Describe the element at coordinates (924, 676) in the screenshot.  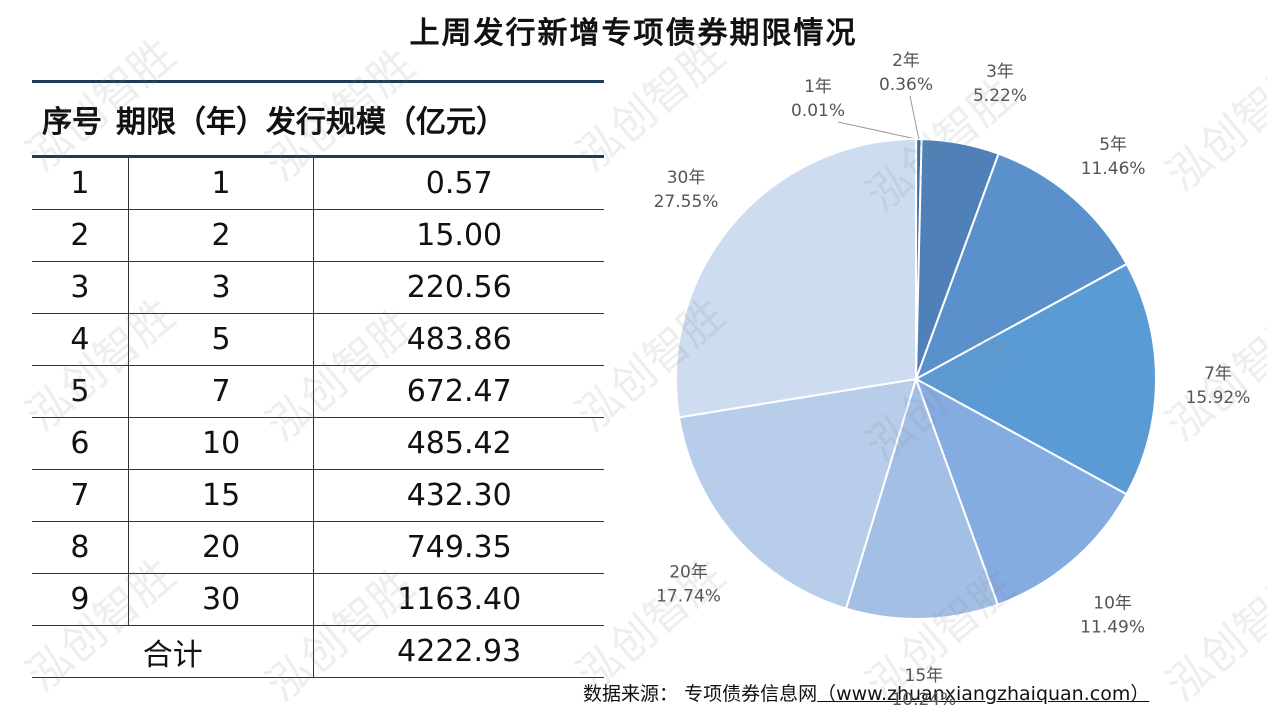
I see `pie-category-label: 15年` at that location.